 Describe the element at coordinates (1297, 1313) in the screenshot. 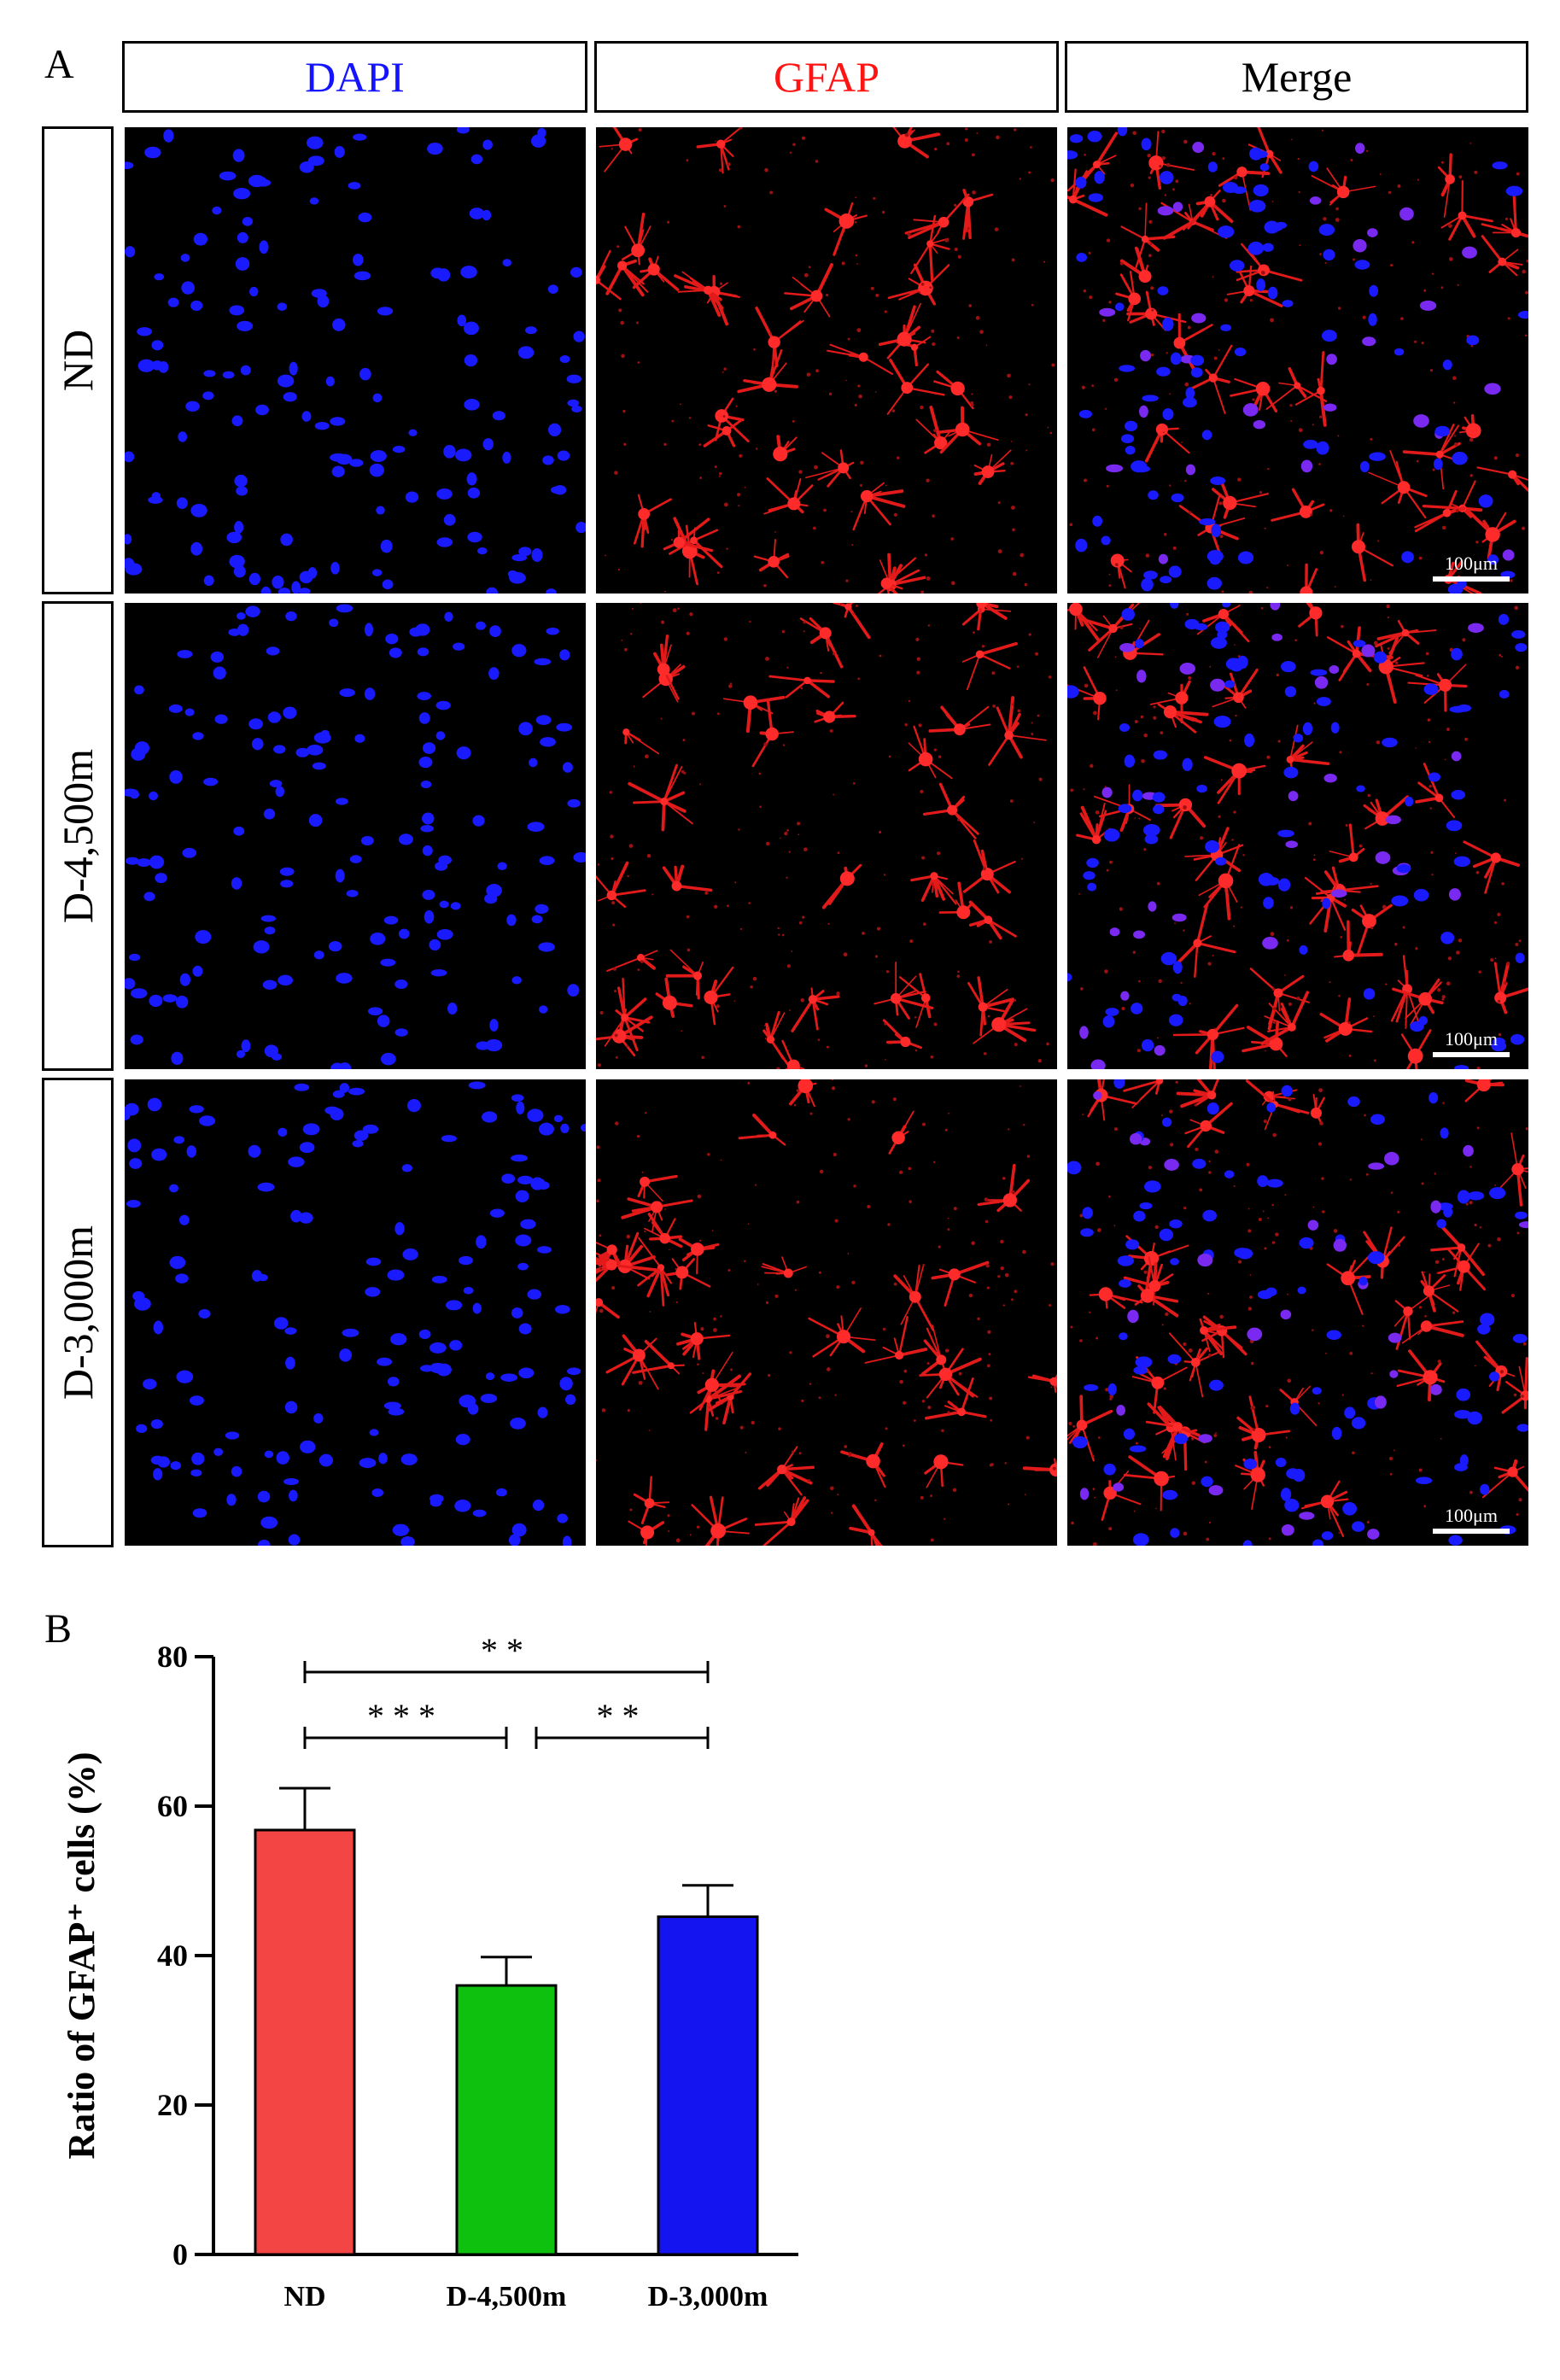

I see `micrograph-d3000-merge: 100μm` at that location.